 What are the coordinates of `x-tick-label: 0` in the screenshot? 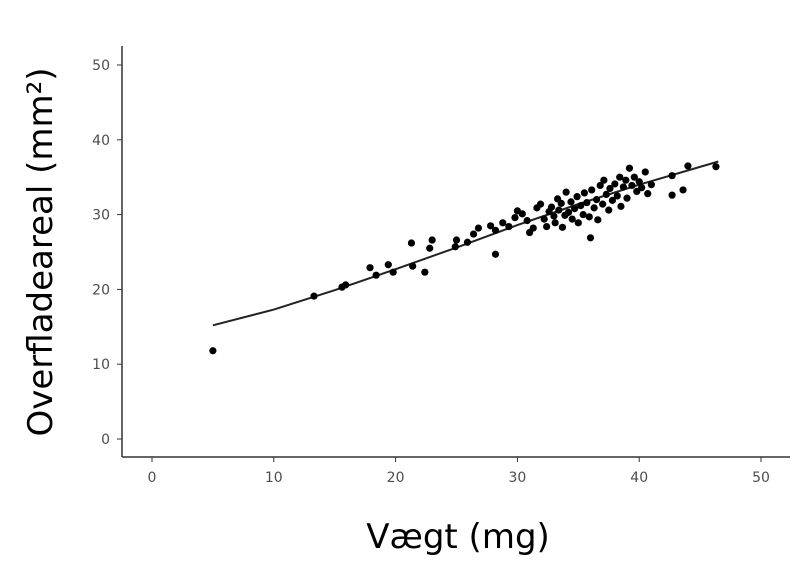 It's located at (152, 478).